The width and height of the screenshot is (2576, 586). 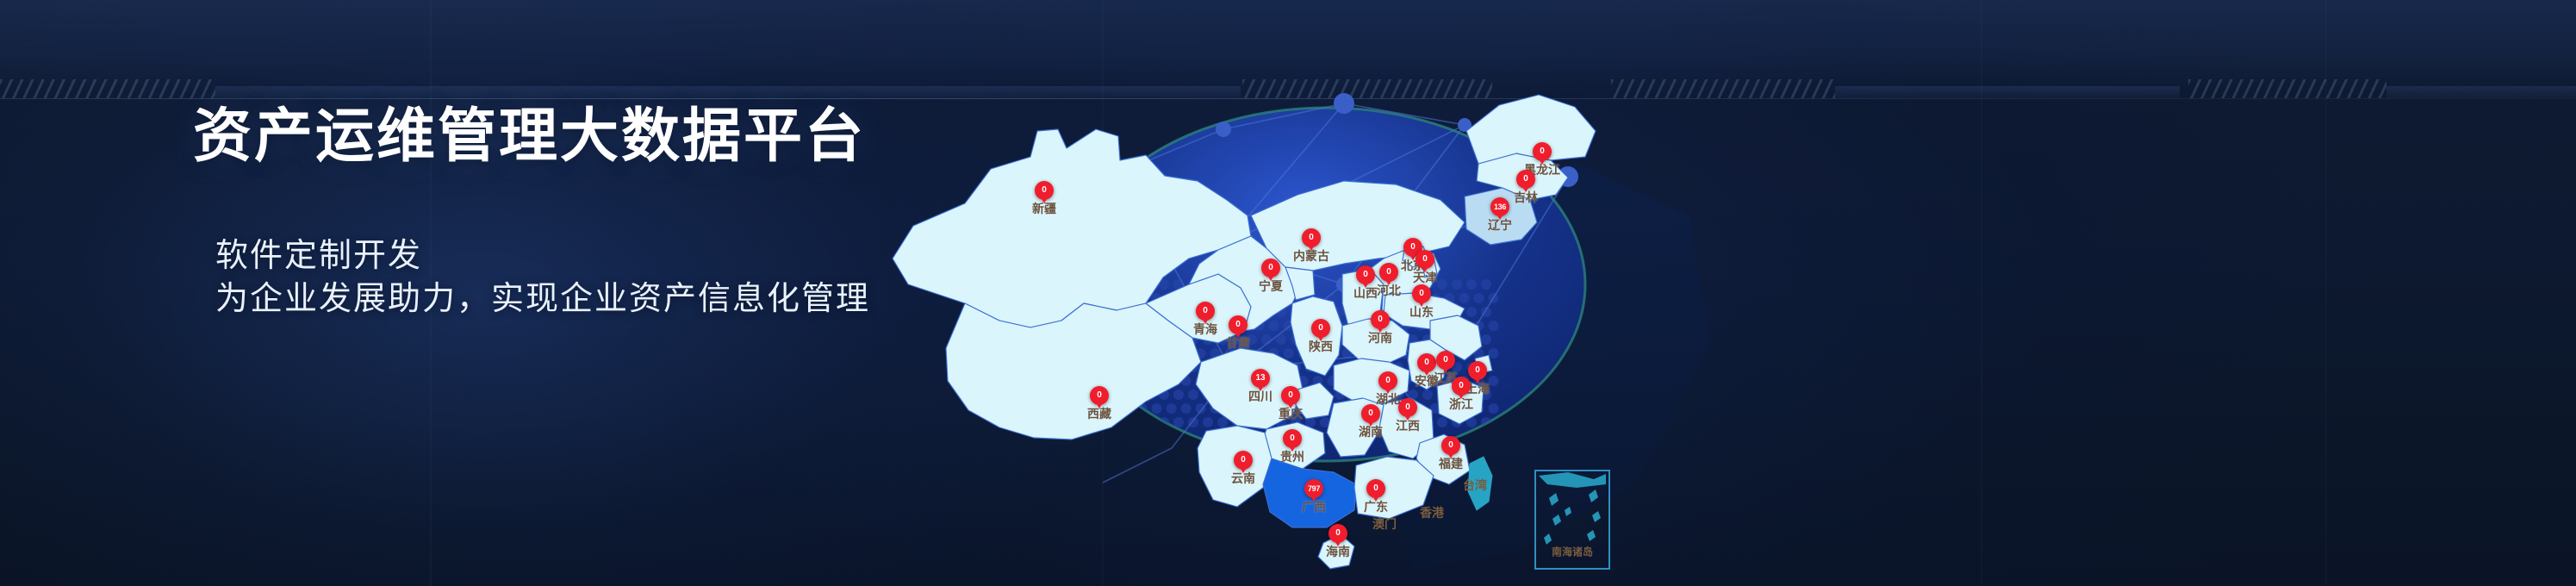 I want to click on subtitle-line-1: 软件定制开发, so click(x=319, y=256).